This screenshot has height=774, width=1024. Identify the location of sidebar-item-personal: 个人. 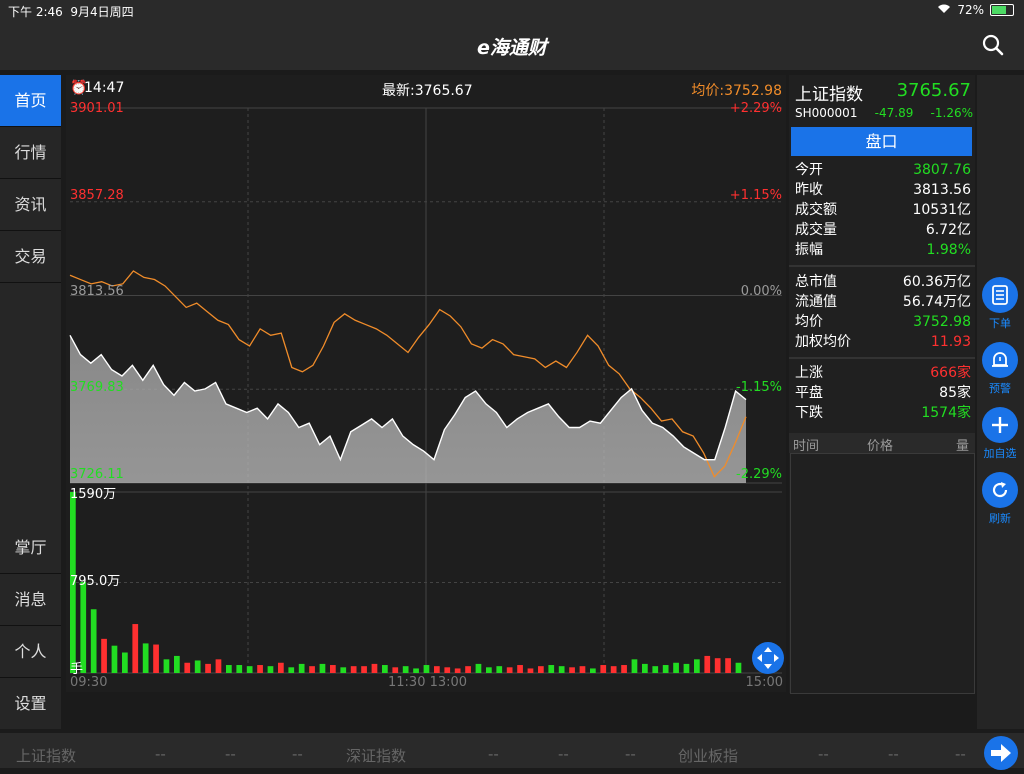
(30, 652).